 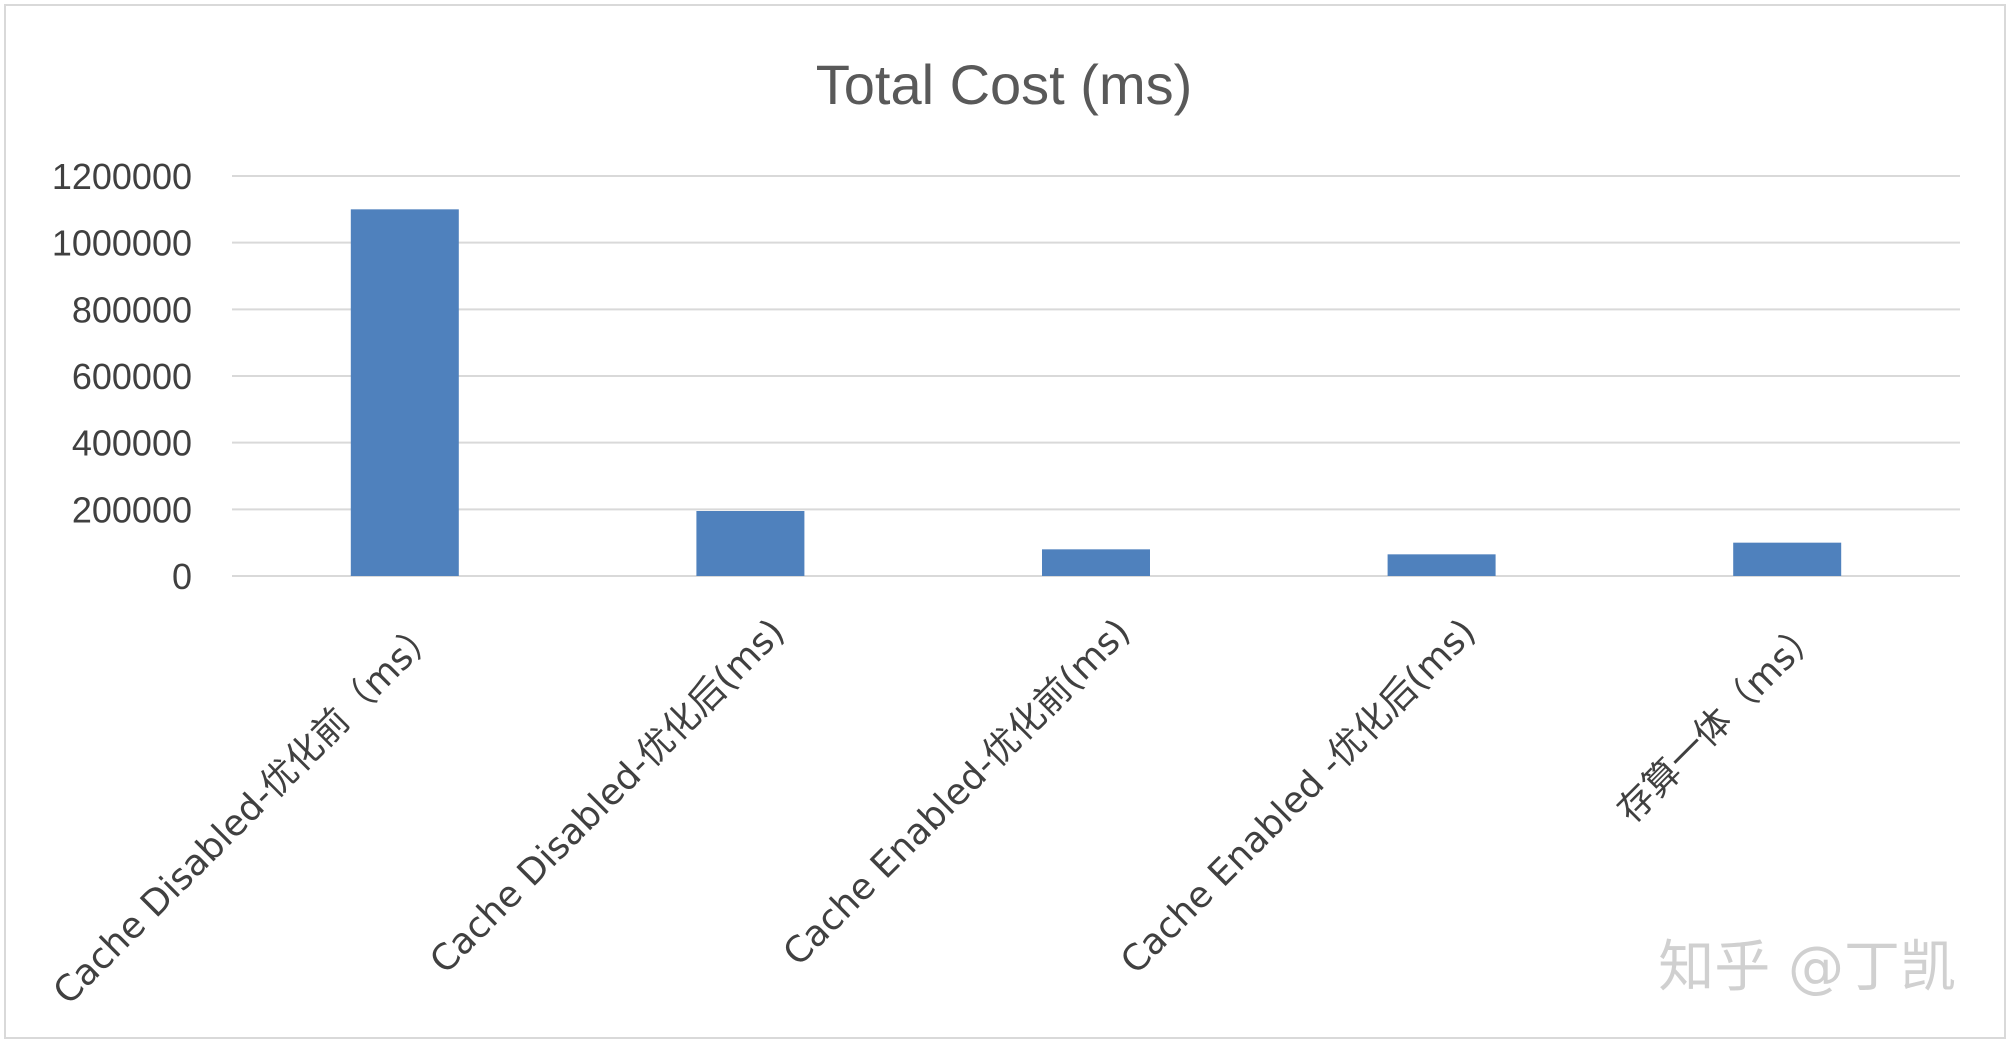 I want to click on watermark: 知乎 @丁凯, so click(x=1807, y=967).